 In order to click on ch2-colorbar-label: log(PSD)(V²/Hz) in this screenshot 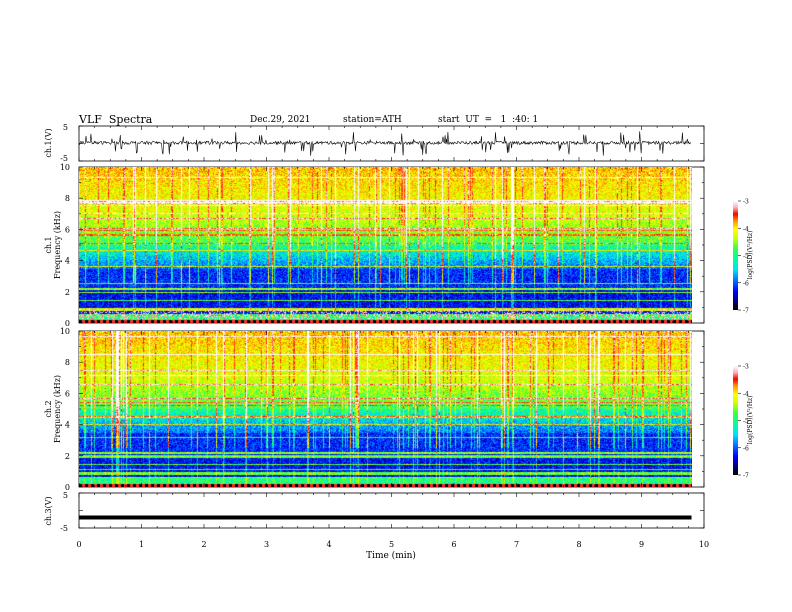, I will do `click(750, 420)`.